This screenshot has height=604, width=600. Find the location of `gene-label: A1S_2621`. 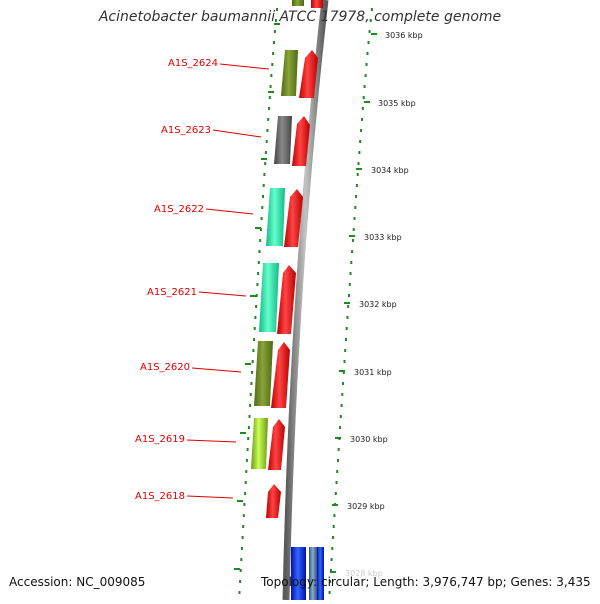

gene-label: A1S_2621 is located at coordinates (172, 292).